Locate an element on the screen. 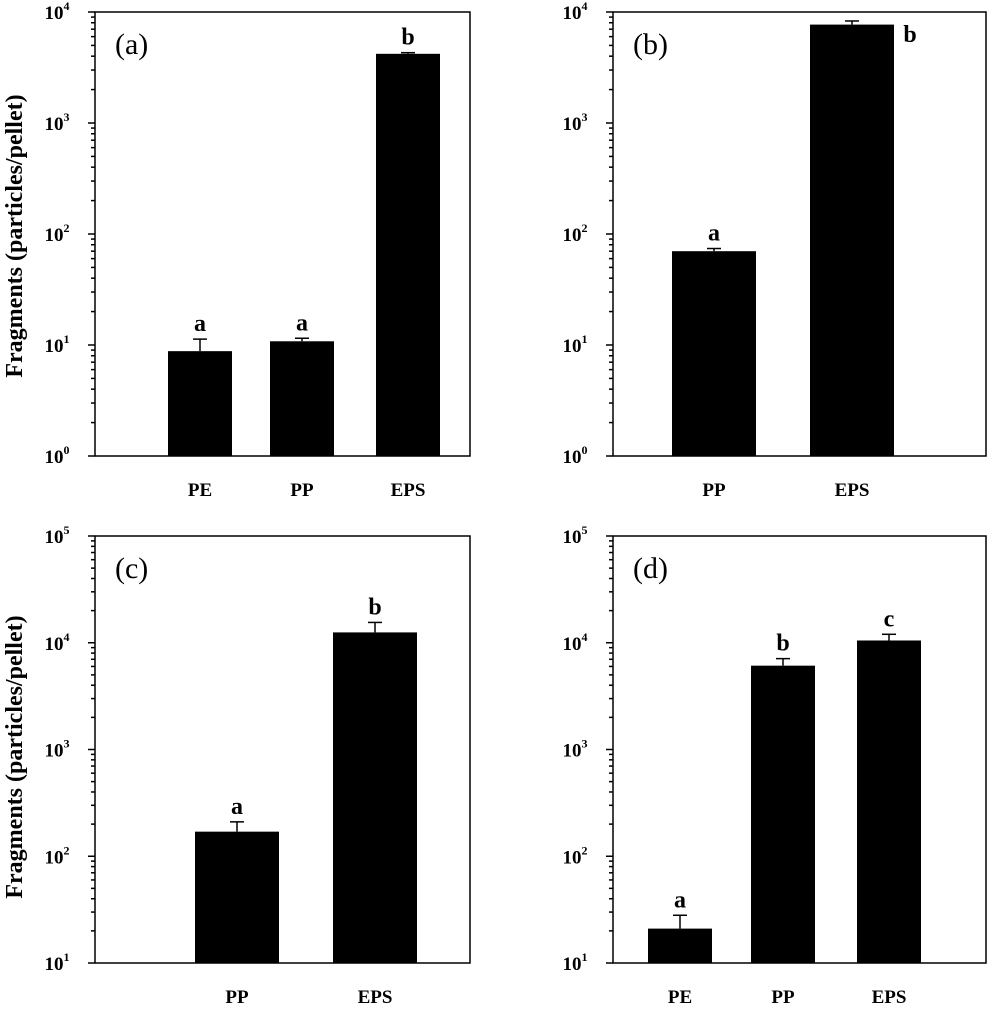 Image resolution: width=993 pixels, height=1009 pixels. significance-letter: c is located at coordinates (889, 619).